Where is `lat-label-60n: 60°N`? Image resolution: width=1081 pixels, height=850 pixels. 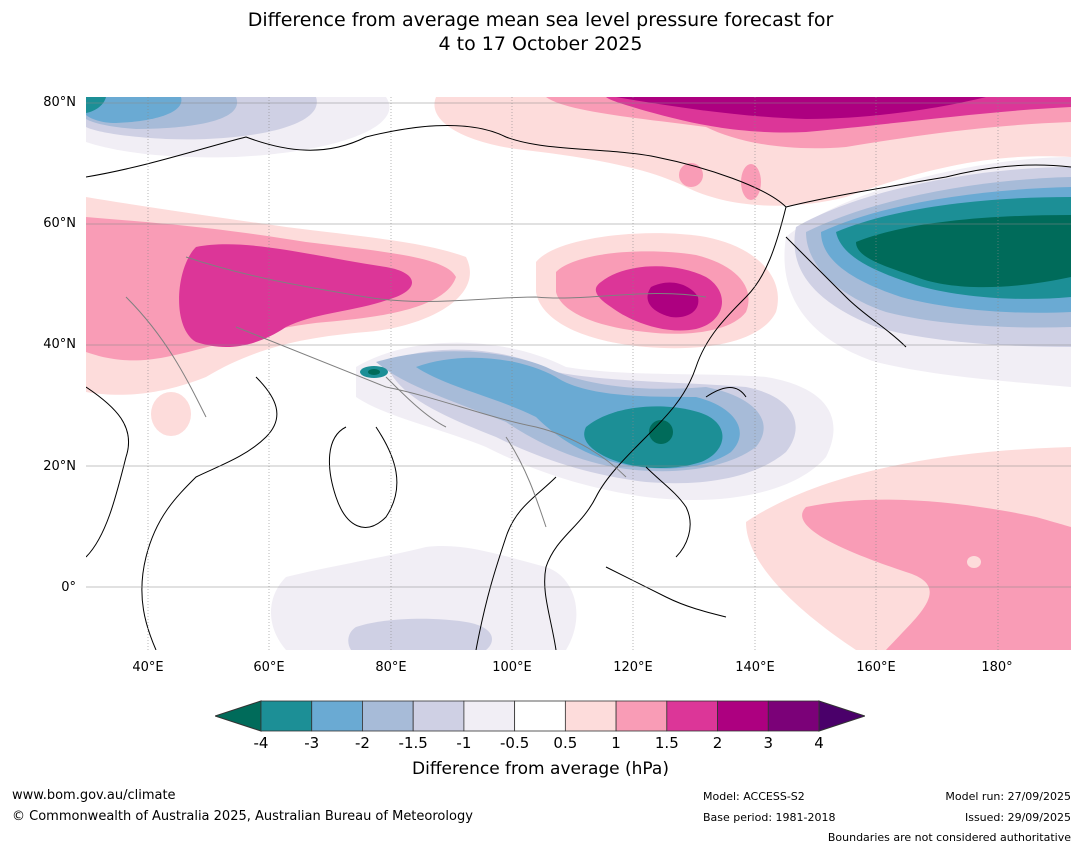
lat-label-60n: 60°N is located at coordinates (59, 223).